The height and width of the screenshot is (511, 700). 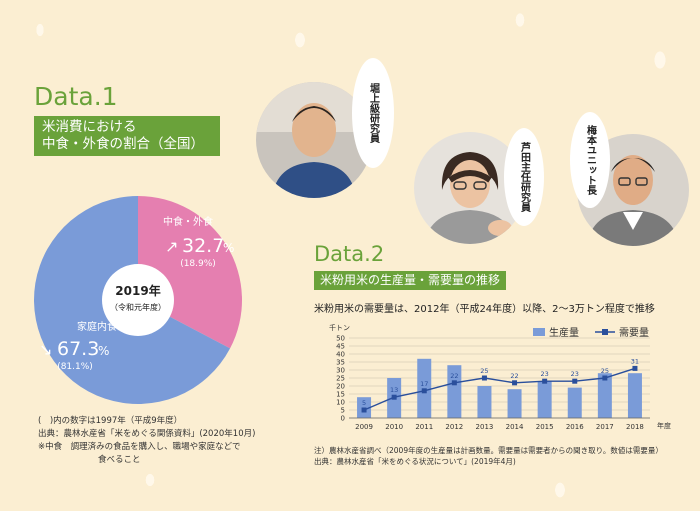 I want to click on pie-center-circle, so click(x=138, y=300).